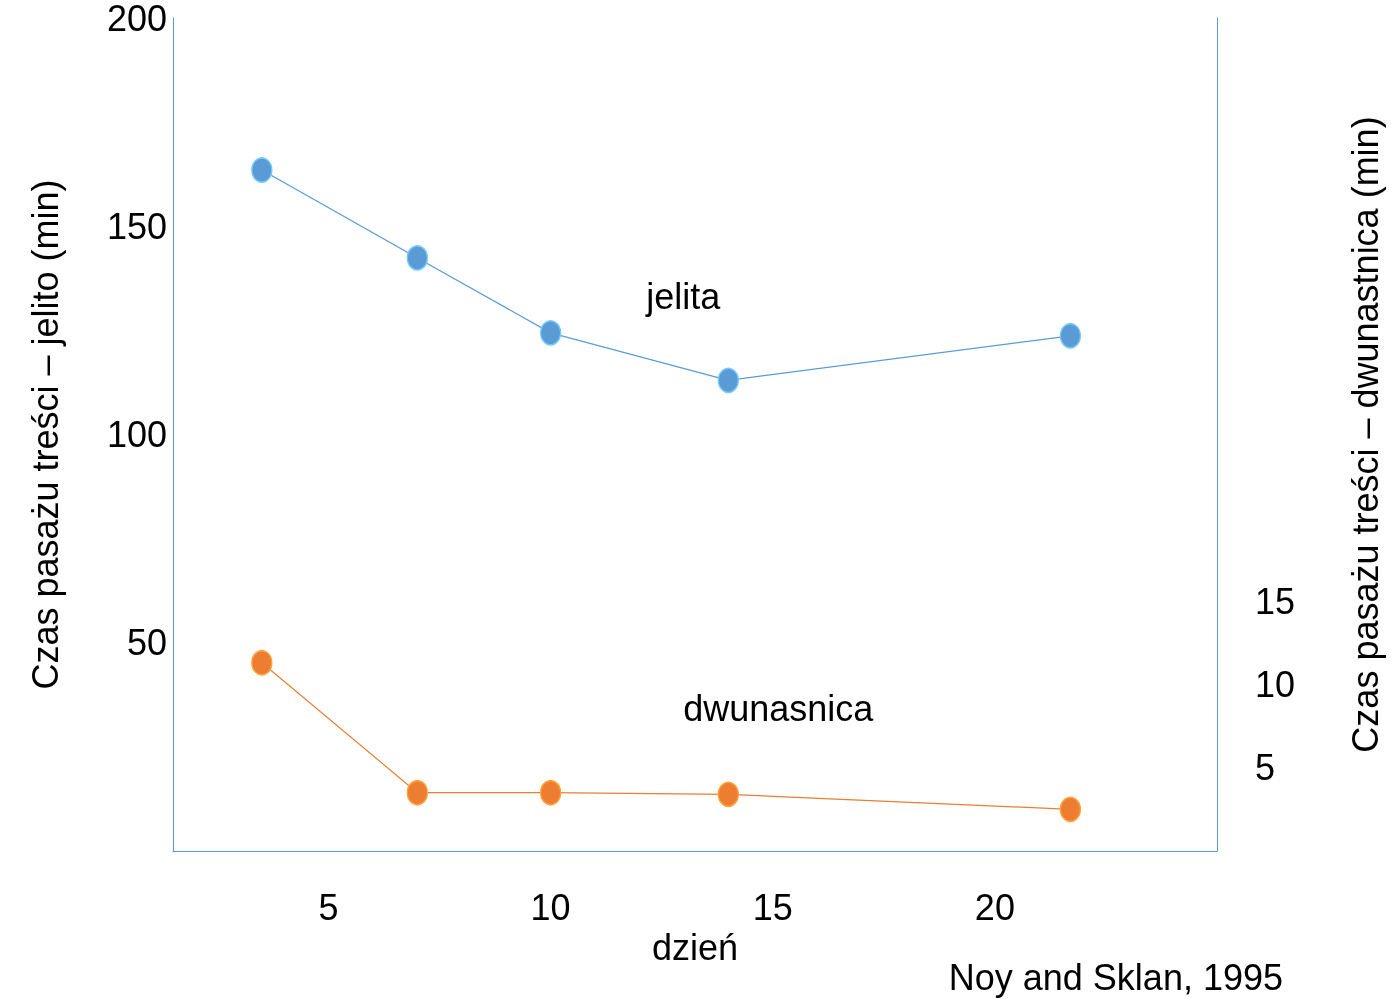  Describe the element at coordinates (45, 434) in the screenshot. I see `y-axis-title: Czas pasażu treści – jelito (min)` at that location.